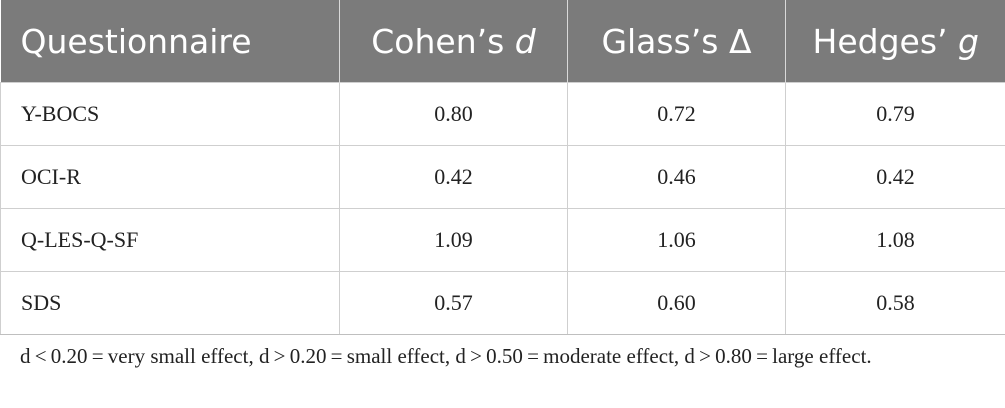  Describe the element at coordinates (453, 303) in the screenshot. I see `cell-cohens-d: 0.57` at that location.